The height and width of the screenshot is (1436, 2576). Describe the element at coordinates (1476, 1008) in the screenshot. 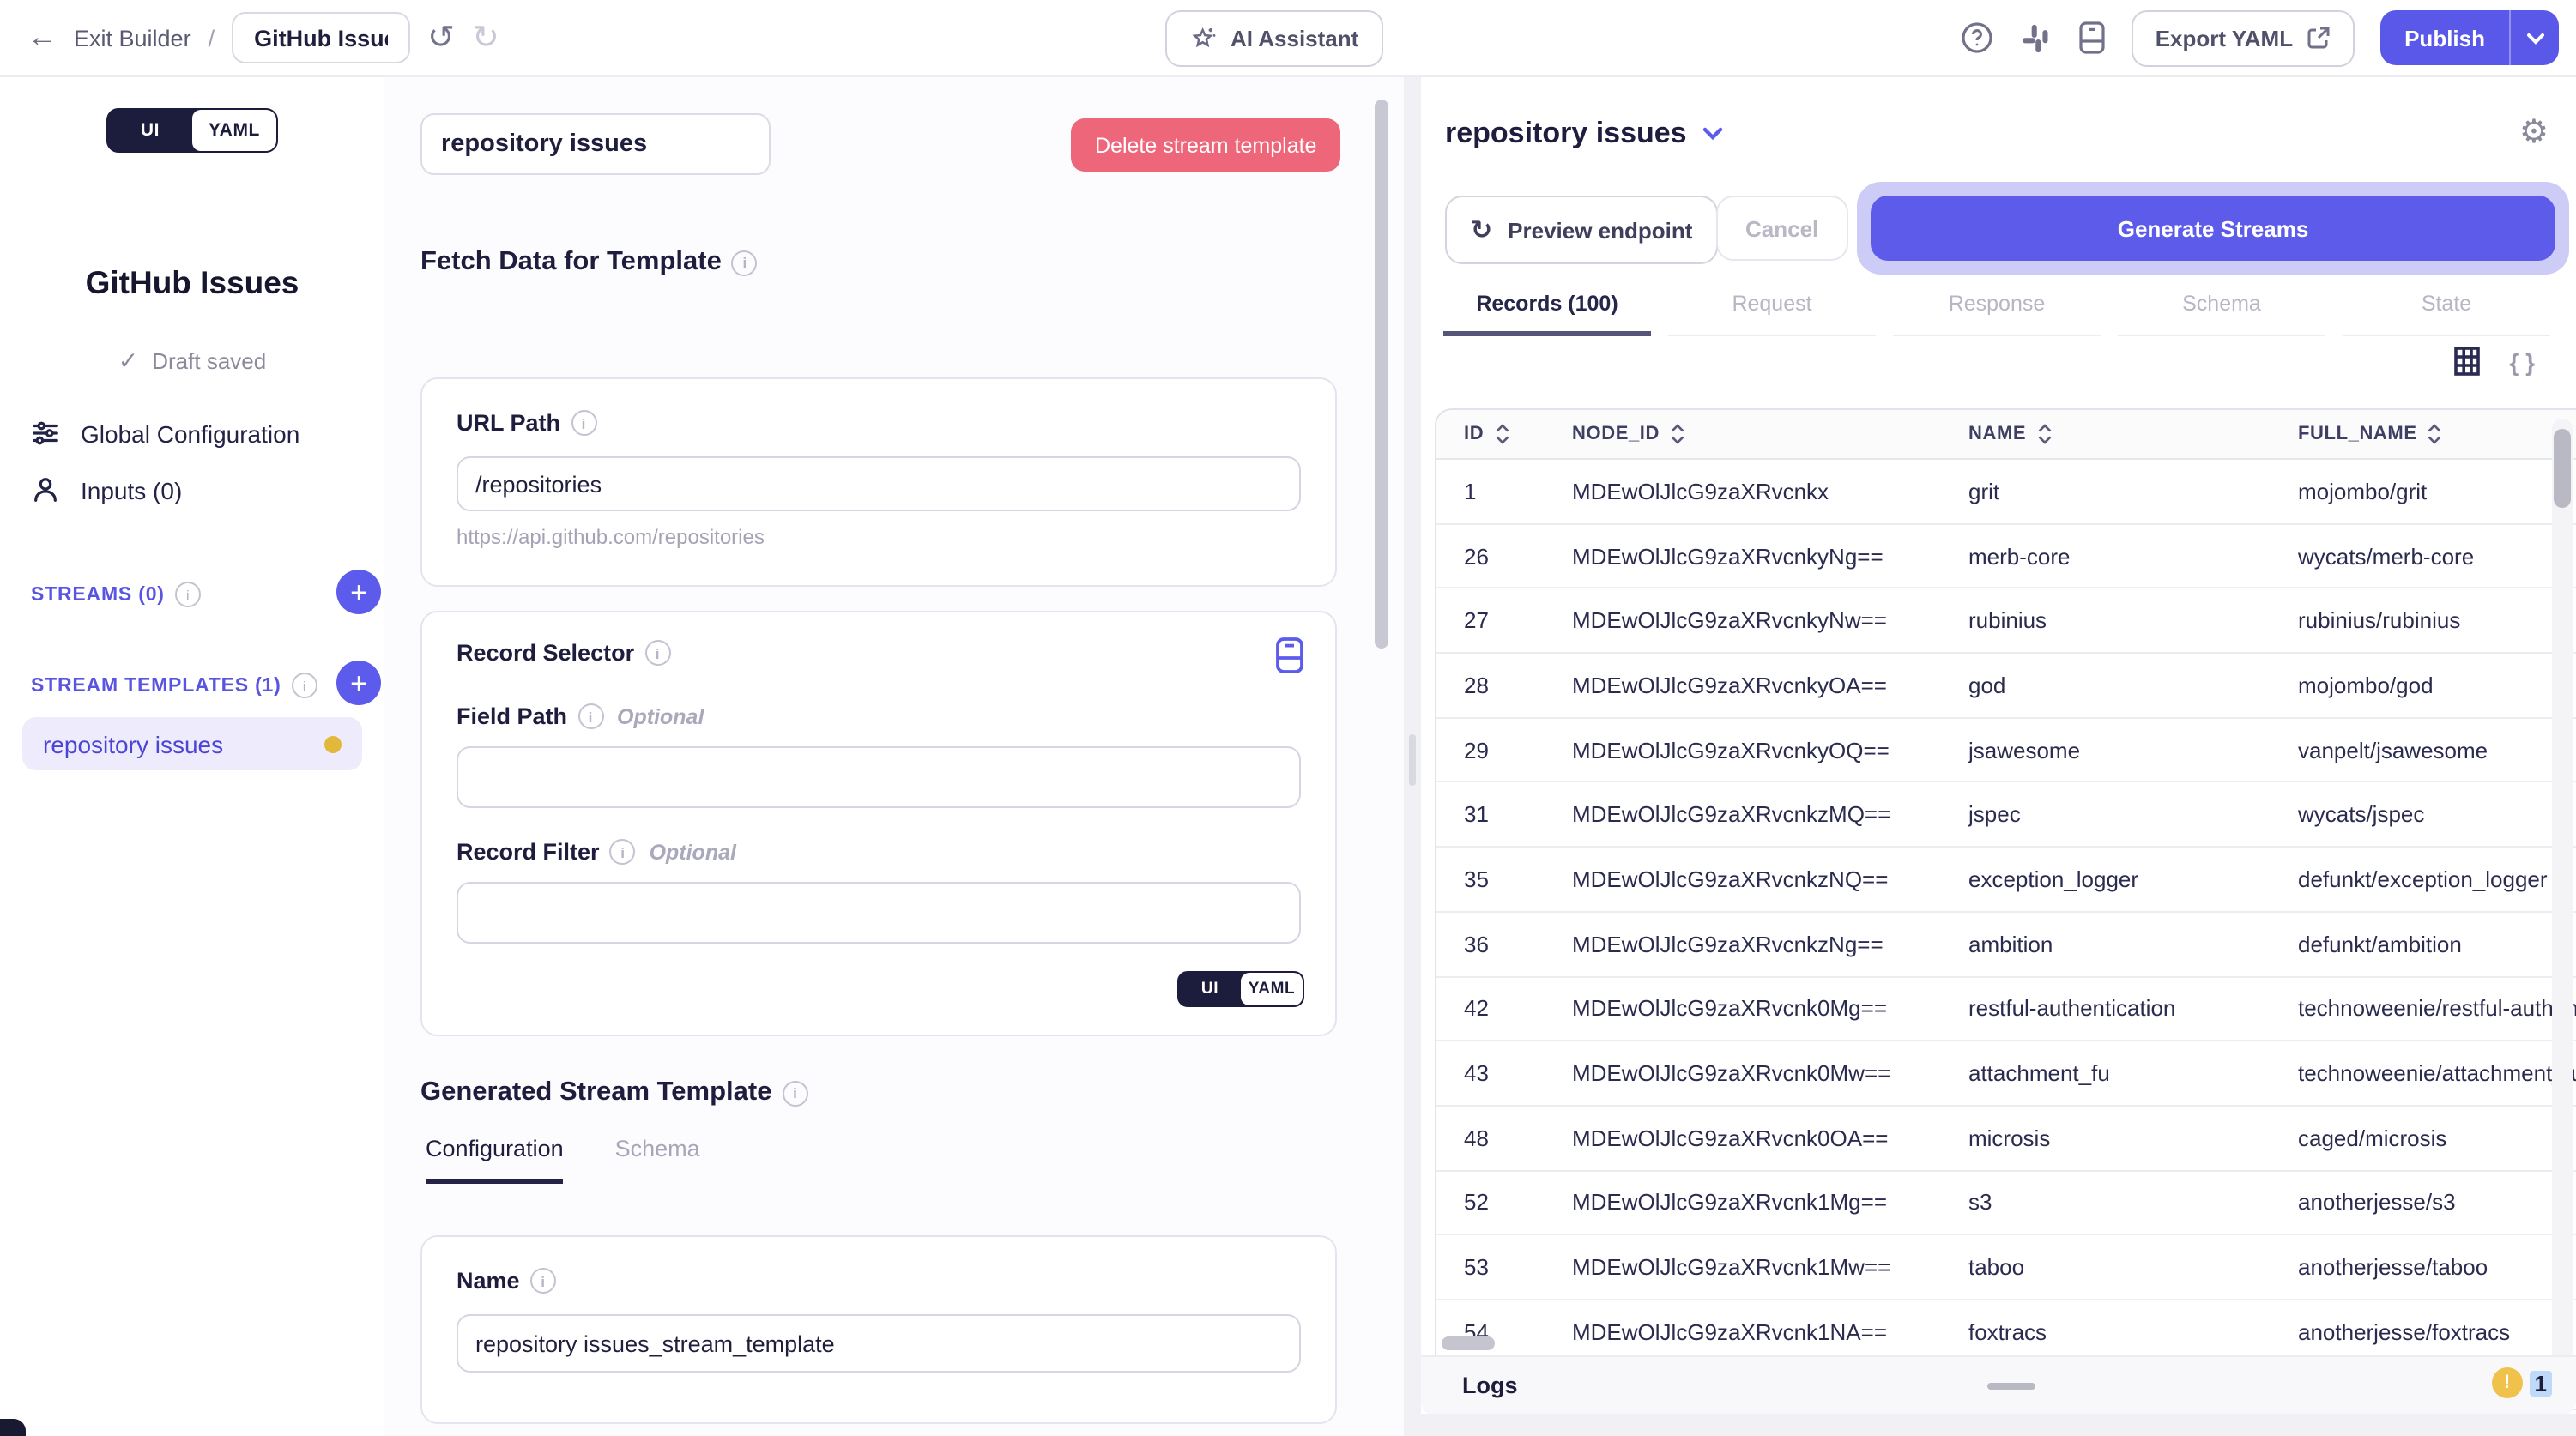

I see `cell-id: 42` at that location.